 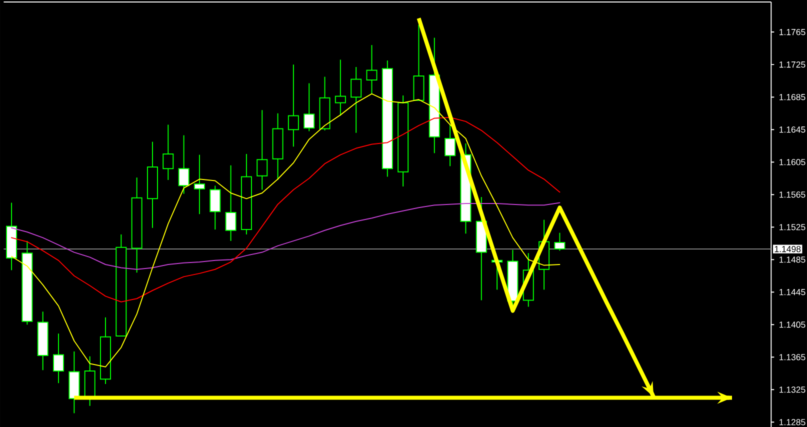 I want to click on y-tick-label: 1.1405, so click(x=793, y=325).